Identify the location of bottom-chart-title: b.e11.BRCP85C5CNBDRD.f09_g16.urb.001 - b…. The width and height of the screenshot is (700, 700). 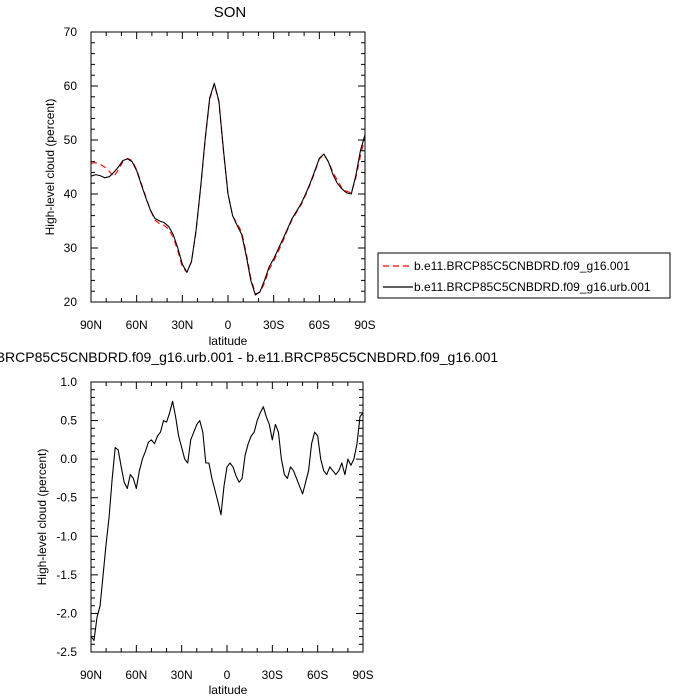
(249, 357).